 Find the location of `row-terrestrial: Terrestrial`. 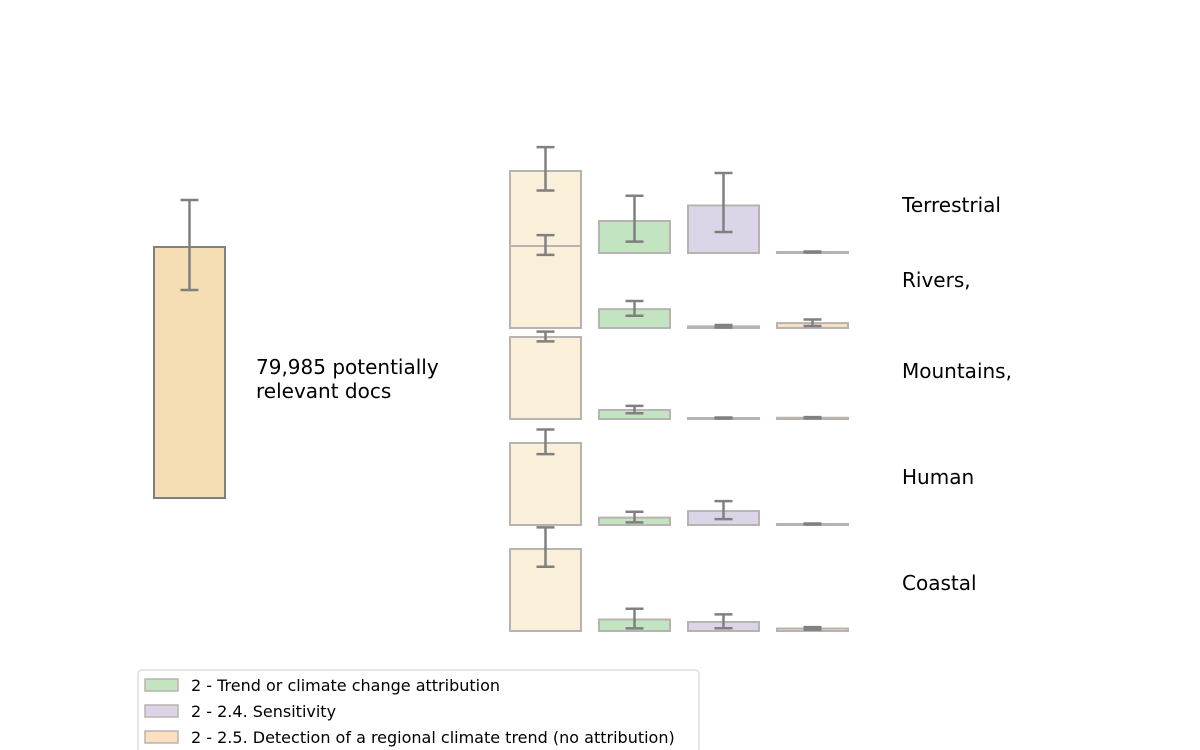

row-terrestrial: Terrestrial is located at coordinates (755, 200).